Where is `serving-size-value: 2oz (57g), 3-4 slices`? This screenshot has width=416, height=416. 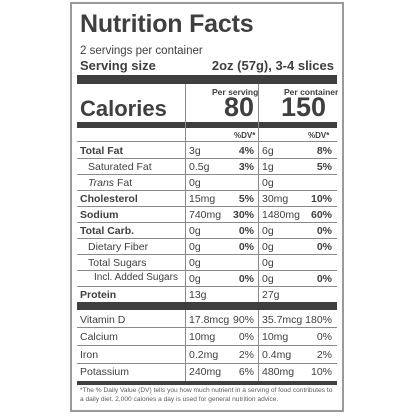
serving-size-value: 2oz (57g), 3-4 slices is located at coordinates (272, 65).